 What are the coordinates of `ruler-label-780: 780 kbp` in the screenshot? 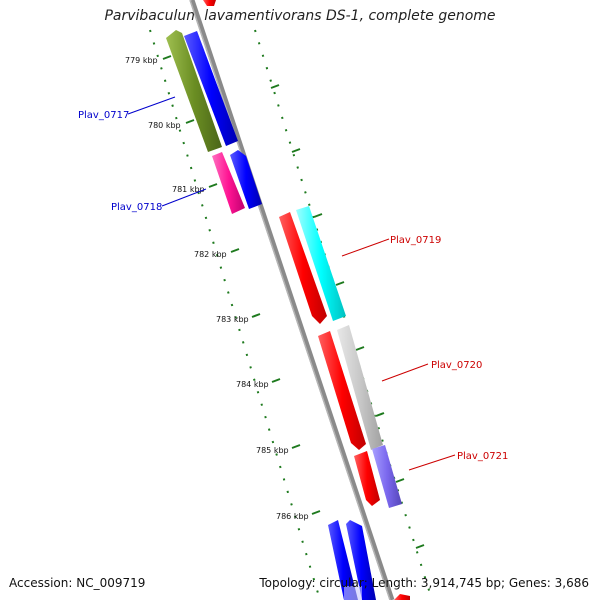 It's located at (164, 125).